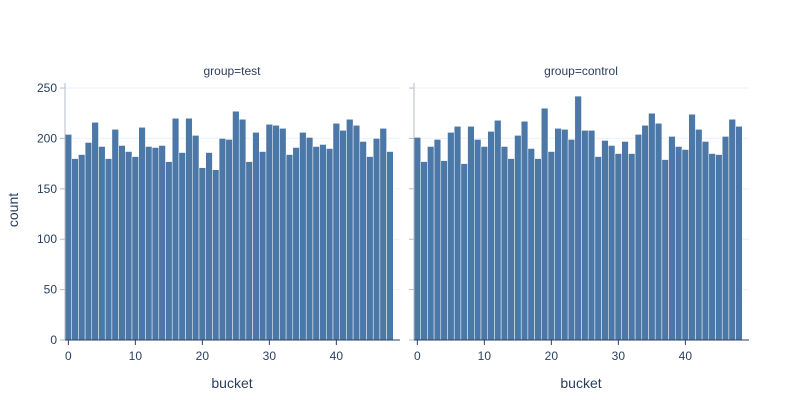  What do you see at coordinates (580, 383) in the screenshot?
I see `x-axis-title-right: bucket` at bounding box center [580, 383].